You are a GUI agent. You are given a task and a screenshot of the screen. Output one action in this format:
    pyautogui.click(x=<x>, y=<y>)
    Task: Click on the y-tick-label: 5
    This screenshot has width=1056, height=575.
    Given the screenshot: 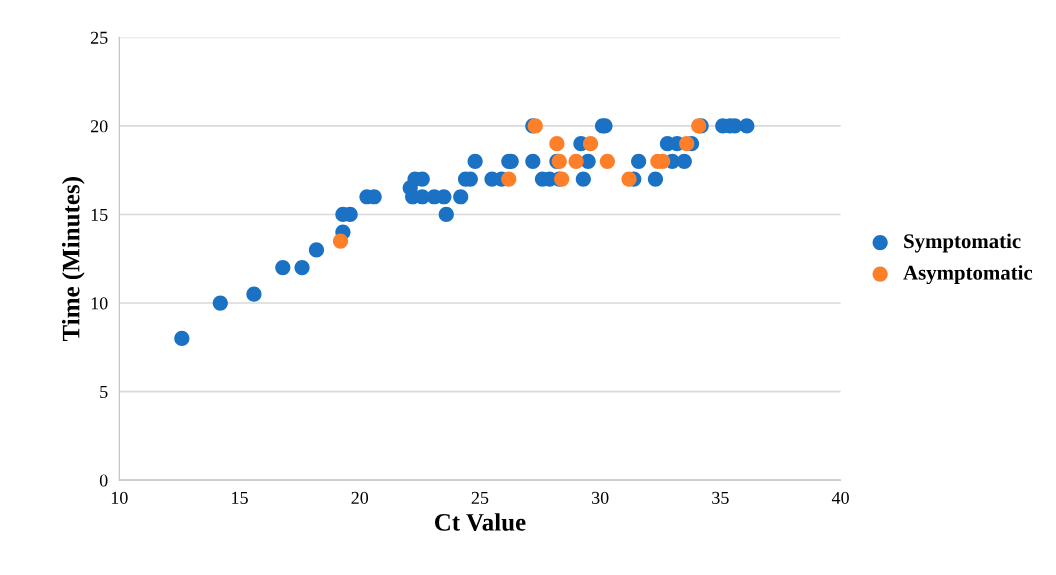 What is the action you would take?
    pyautogui.click(x=104, y=392)
    